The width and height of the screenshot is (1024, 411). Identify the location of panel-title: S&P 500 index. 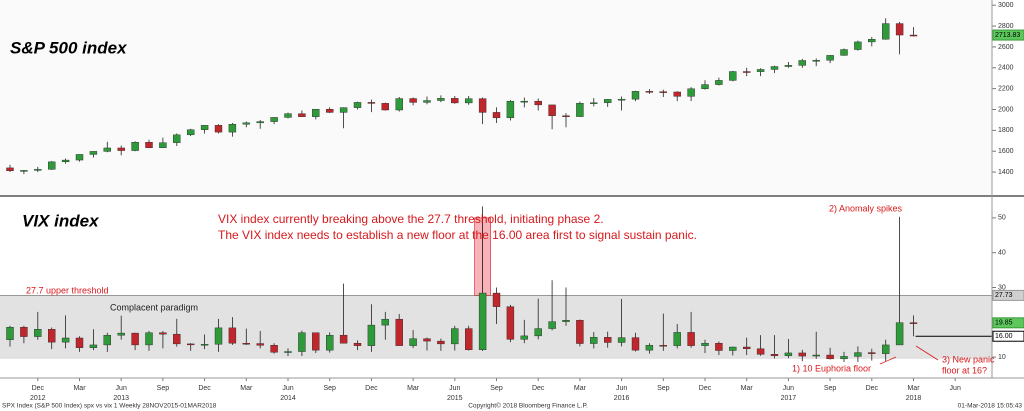
(69, 47).